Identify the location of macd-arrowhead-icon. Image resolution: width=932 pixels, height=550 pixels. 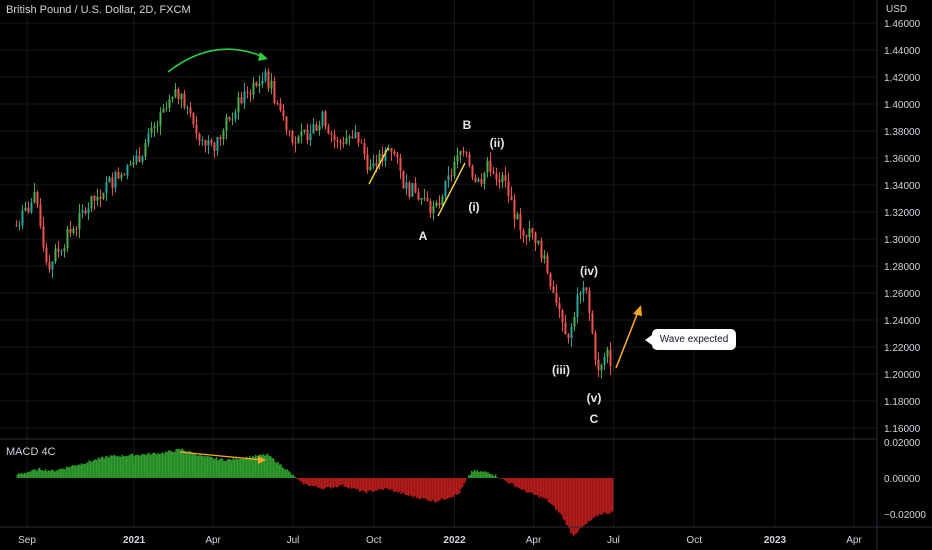
(262, 460).